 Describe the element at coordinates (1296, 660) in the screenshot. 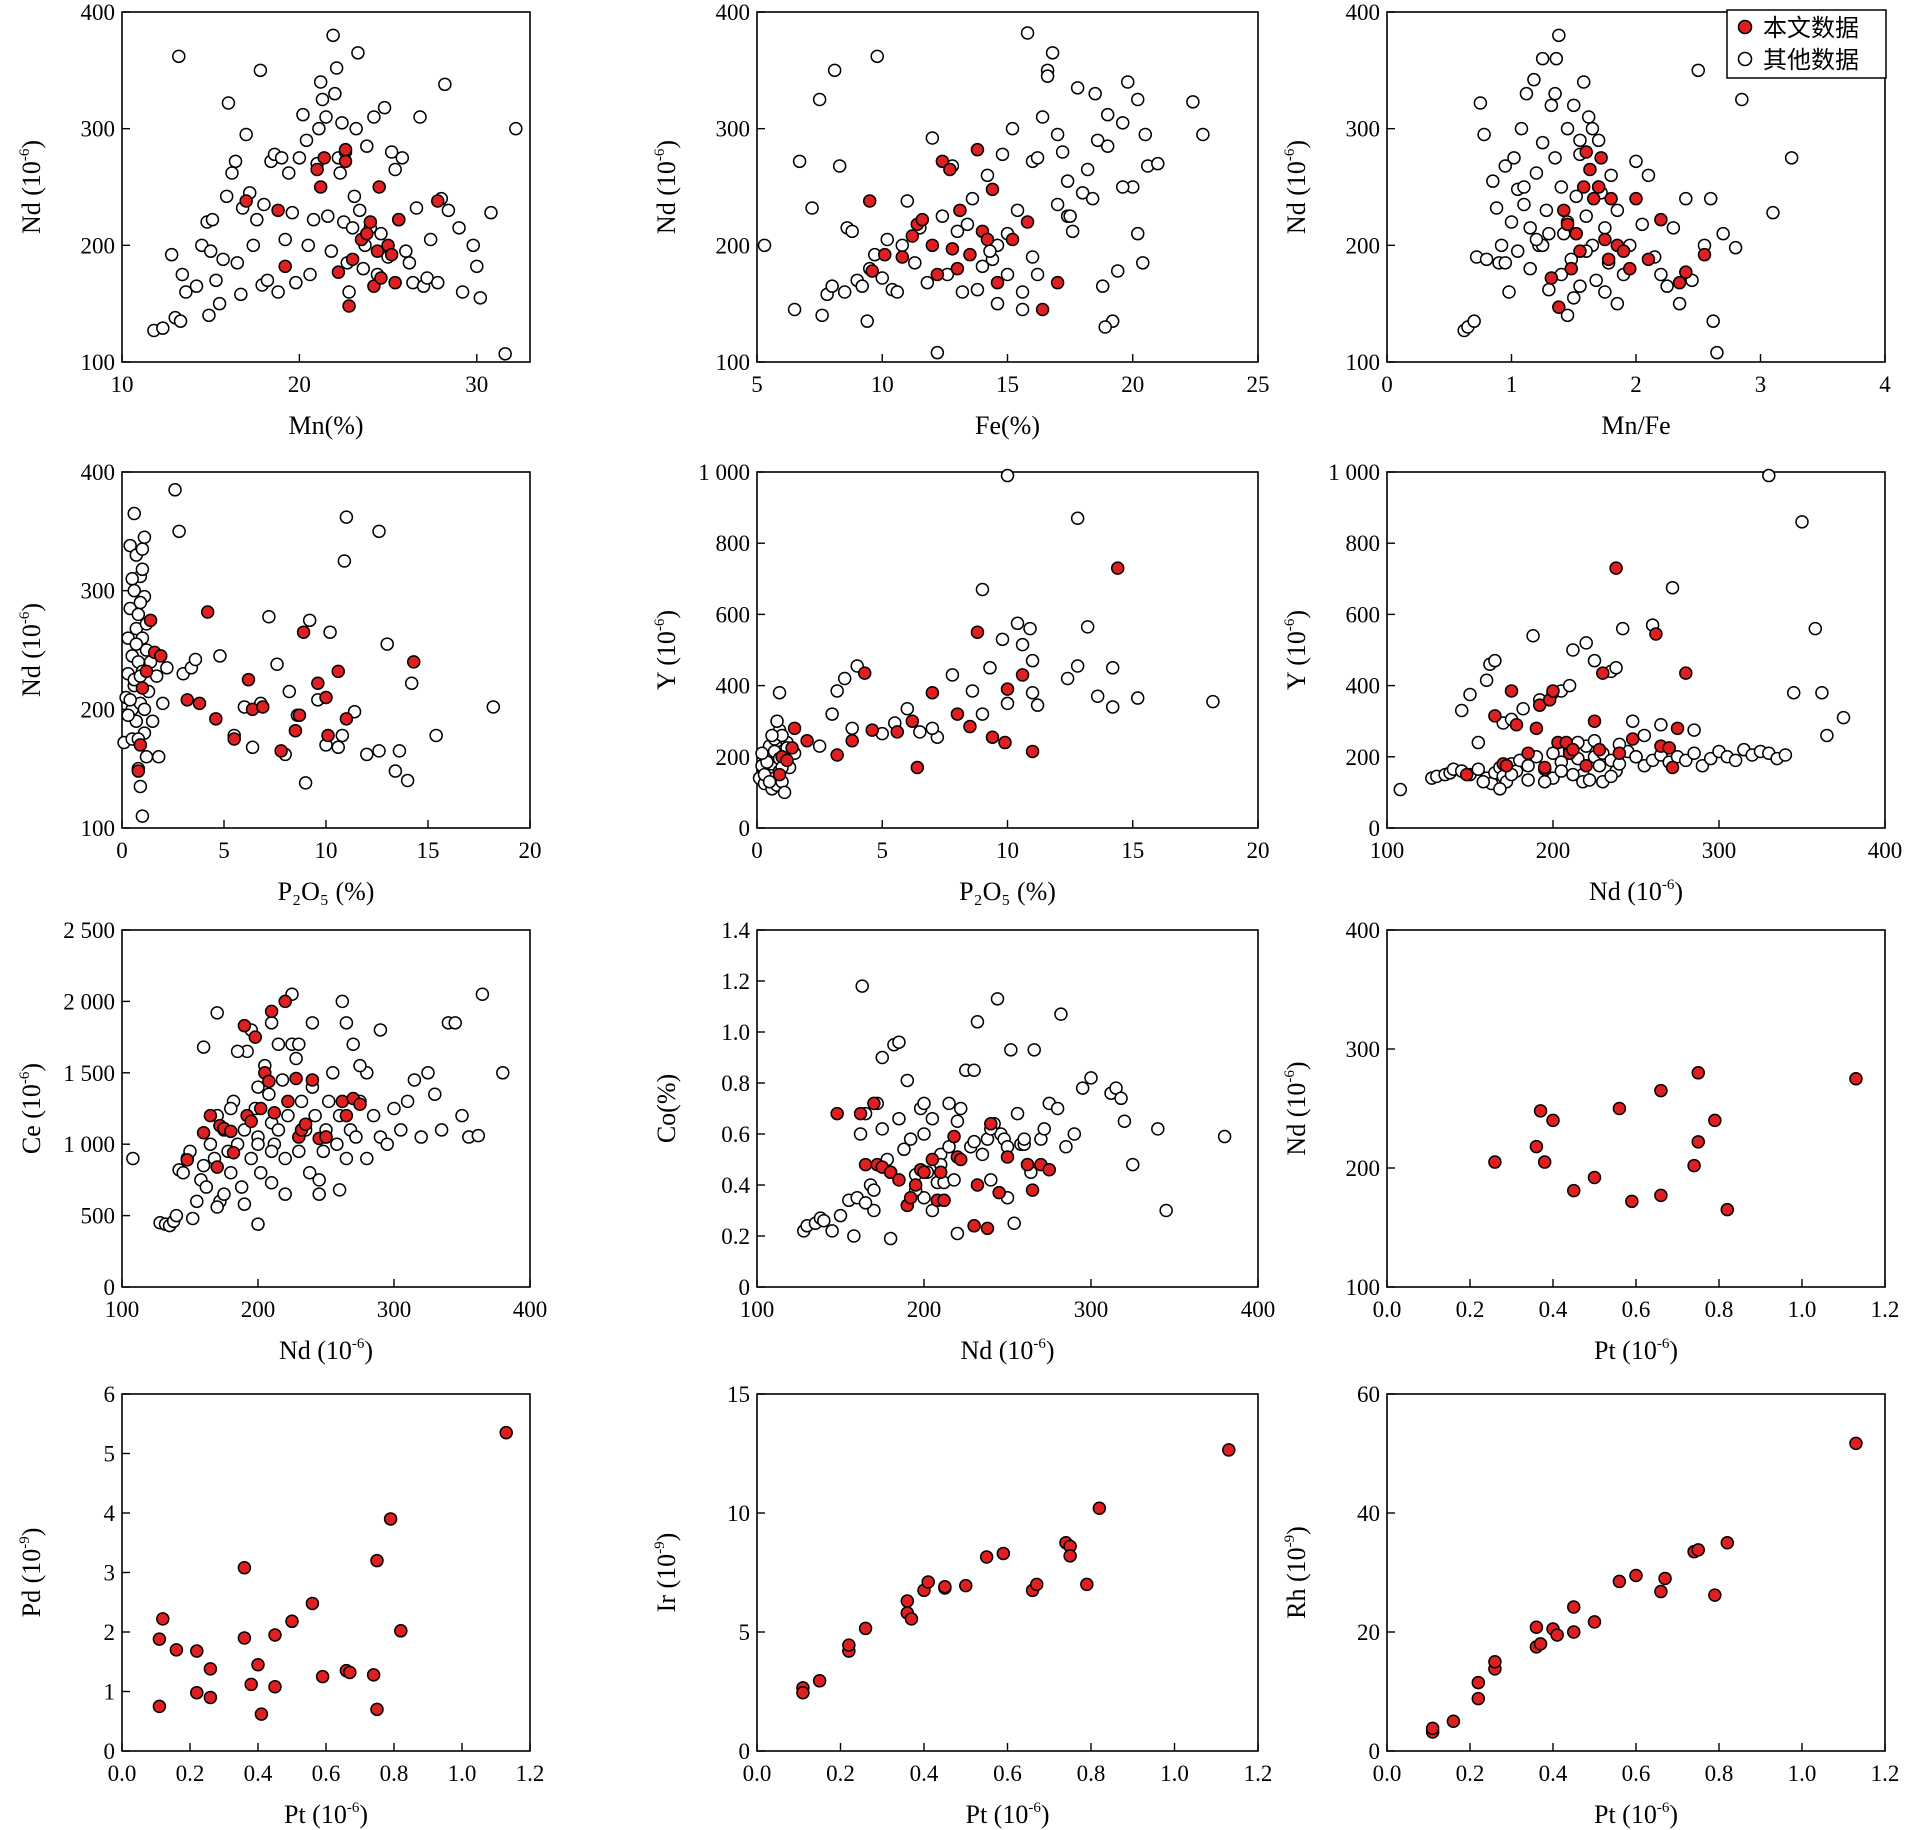

I see `y-axis-label-text: Y (10` at that location.